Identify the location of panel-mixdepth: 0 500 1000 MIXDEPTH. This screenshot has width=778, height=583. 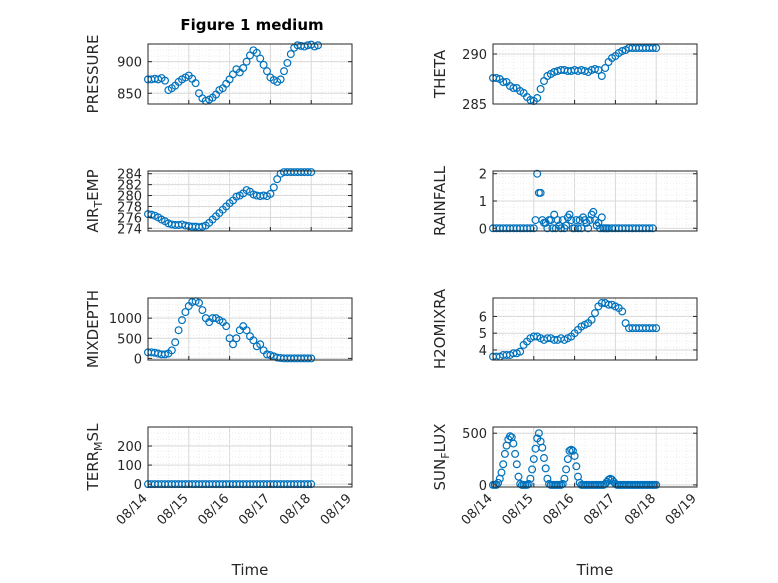
(218, 329).